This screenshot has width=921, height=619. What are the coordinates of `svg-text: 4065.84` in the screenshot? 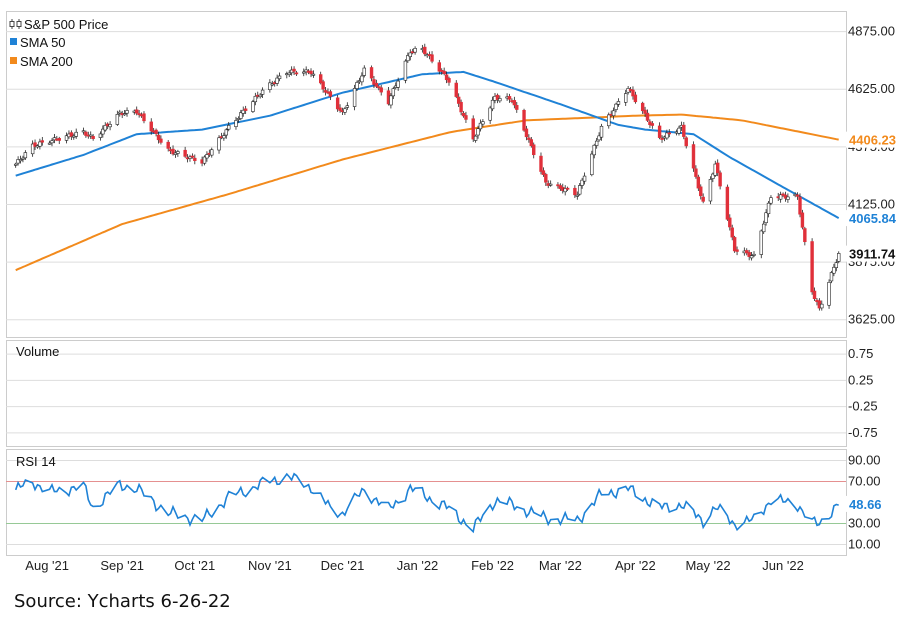 It's located at (873, 218).